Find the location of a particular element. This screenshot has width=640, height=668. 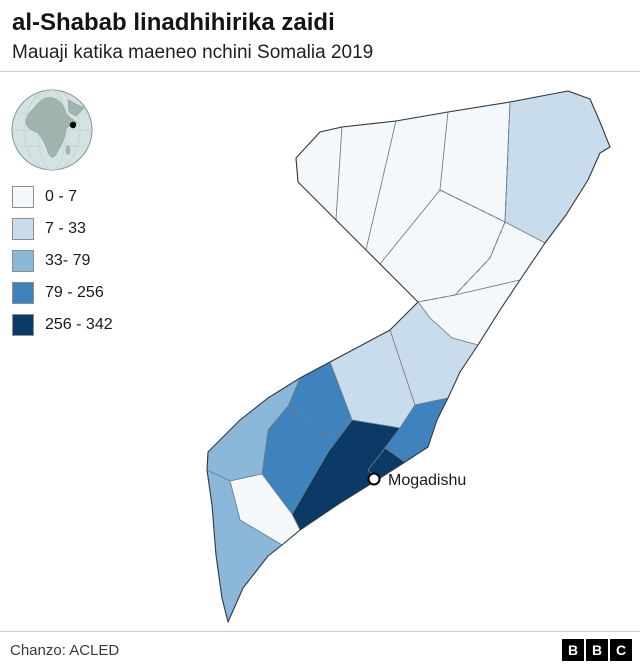

somalia-location-dot is located at coordinates (73, 125).